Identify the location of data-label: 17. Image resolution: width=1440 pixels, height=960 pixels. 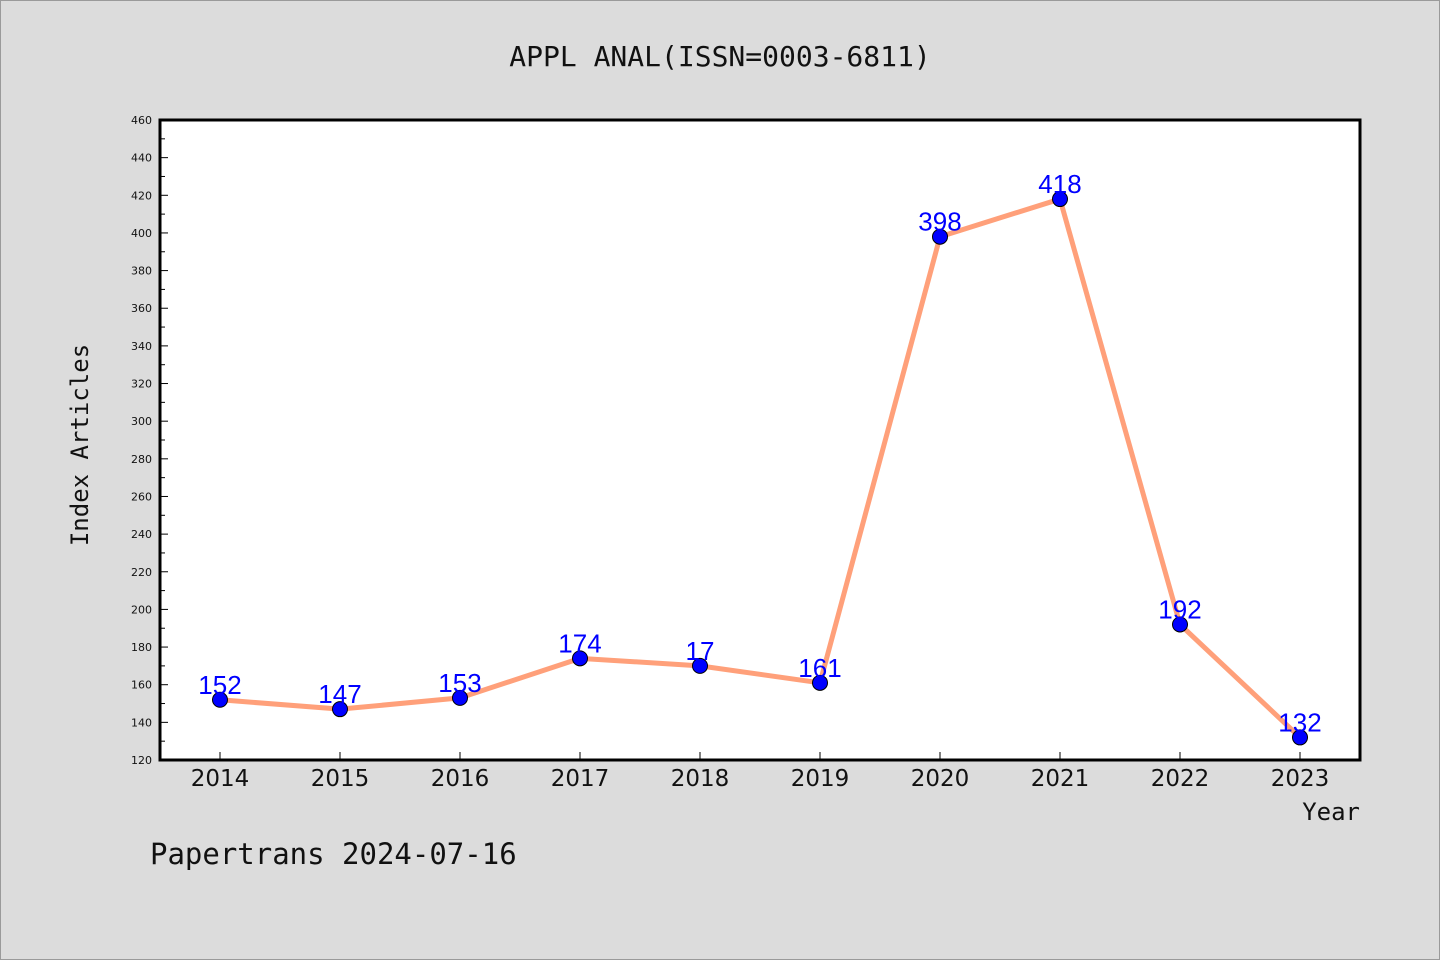
(700, 651).